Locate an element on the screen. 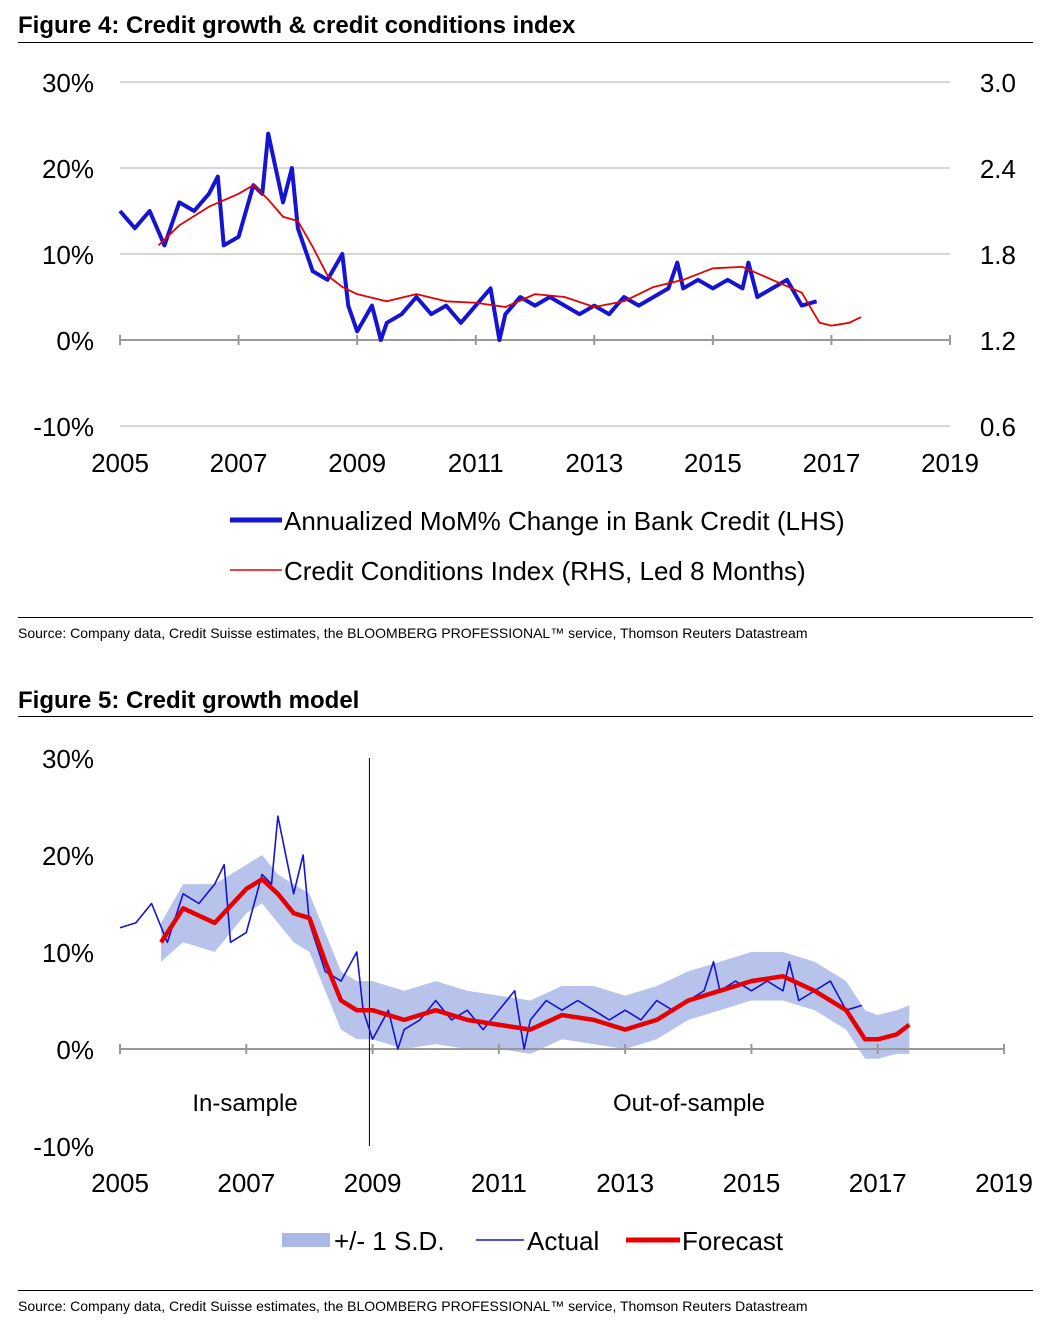 The width and height of the screenshot is (1043, 1327). figure-5-title-rule is located at coordinates (525, 716).